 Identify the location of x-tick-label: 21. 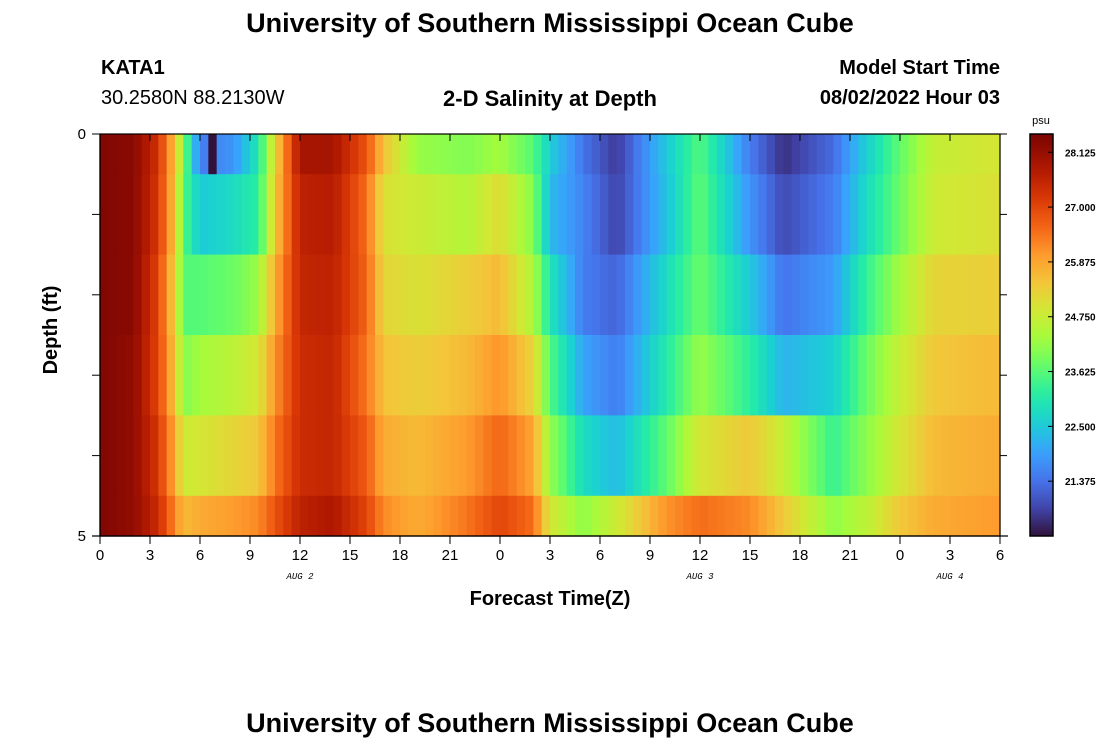
(450, 555).